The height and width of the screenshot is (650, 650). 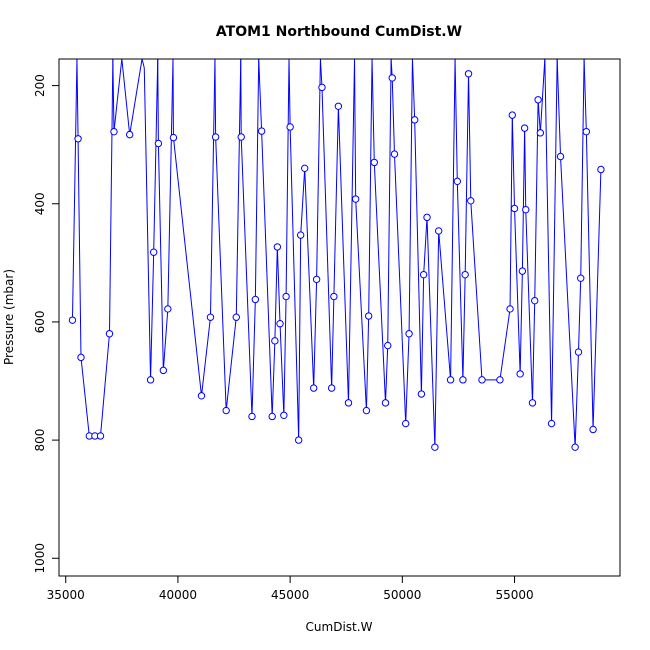 What do you see at coordinates (402, 595) in the screenshot?
I see `x-tick-label: 50000` at bounding box center [402, 595].